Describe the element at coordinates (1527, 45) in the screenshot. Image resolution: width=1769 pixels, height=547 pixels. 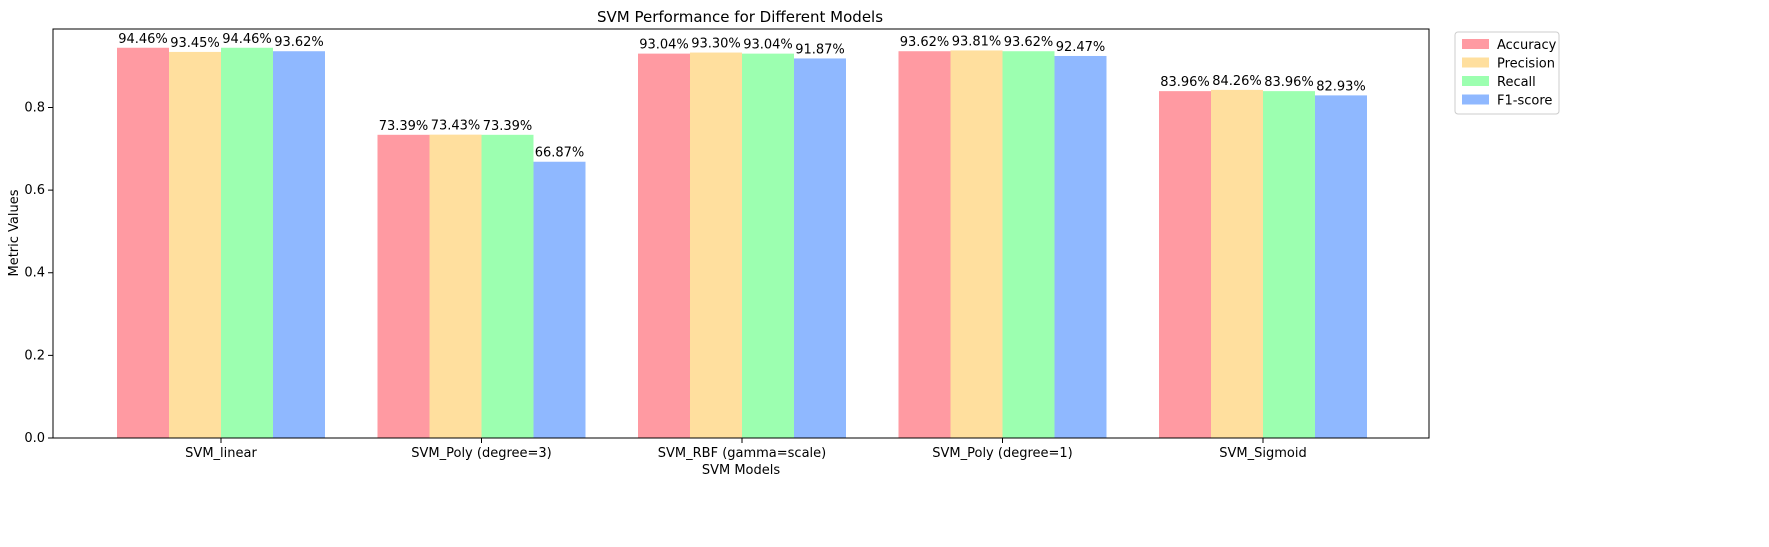
I see `legend-label: Accuracy` at that location.